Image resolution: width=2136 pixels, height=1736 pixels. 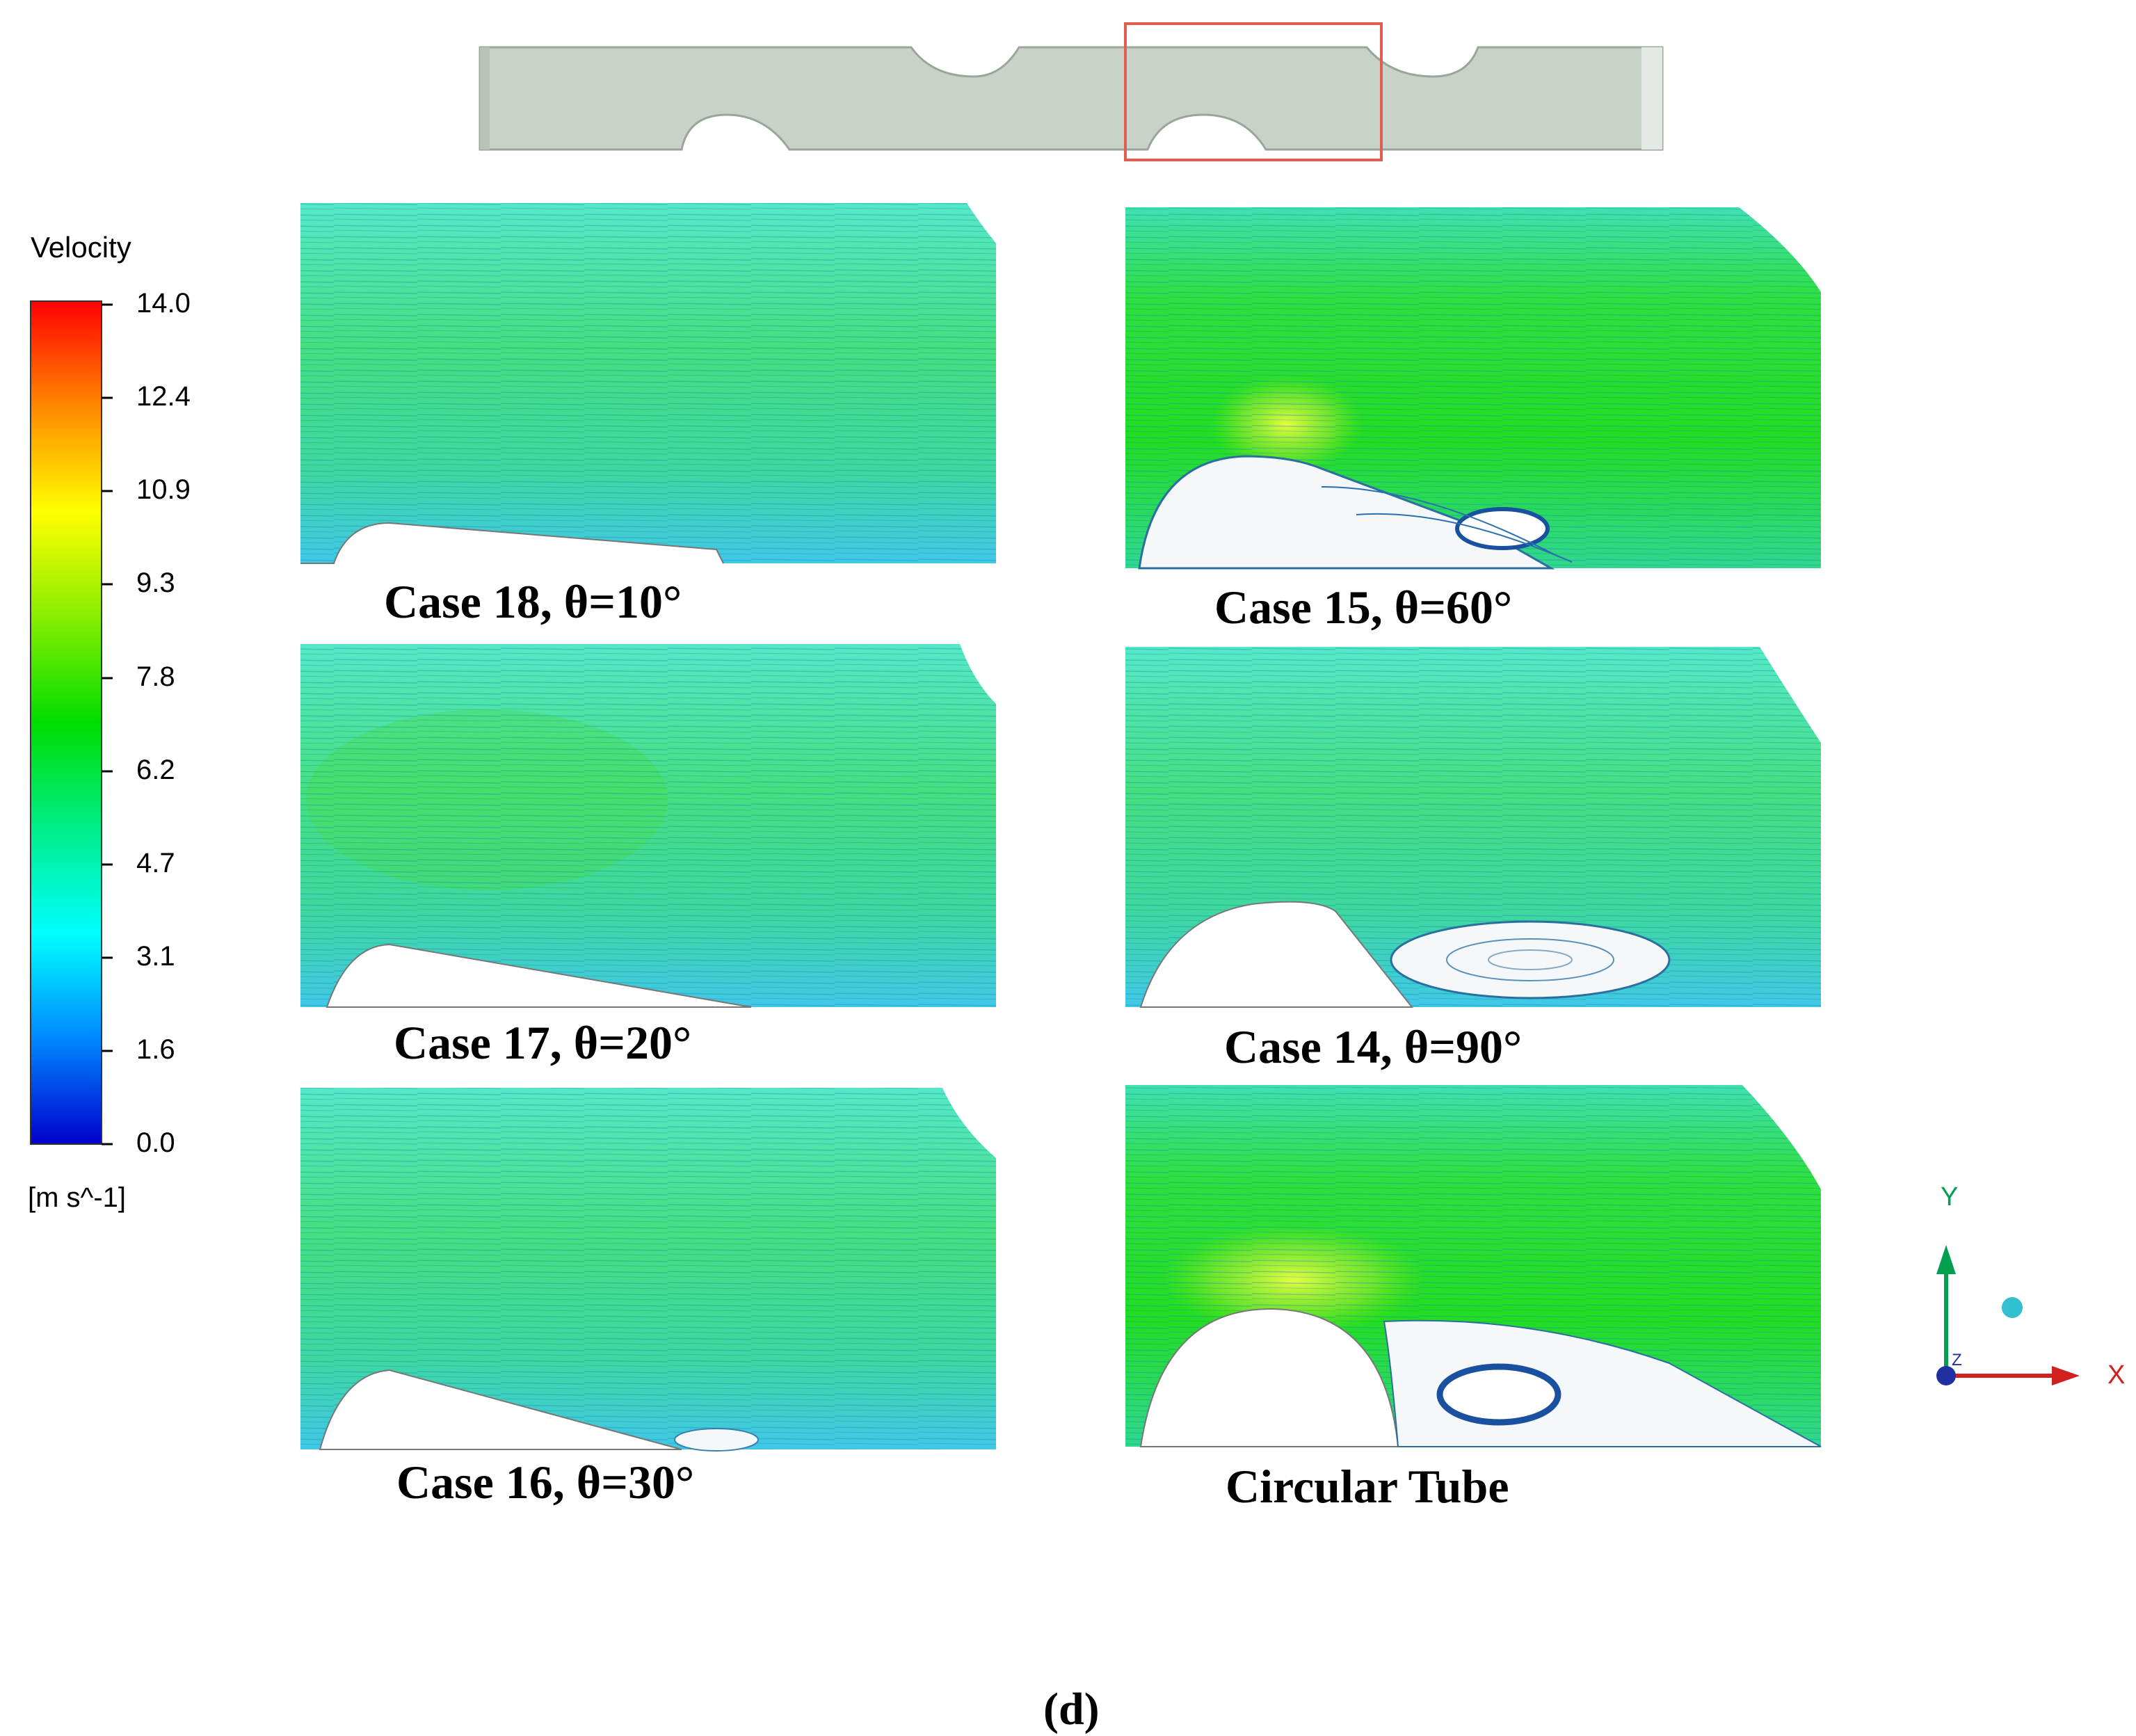 What do you see at coordinates (77, 1197) in the screenshot?
I see `legend-unit: [m s^-1]` at bounding box center [77, 1197].